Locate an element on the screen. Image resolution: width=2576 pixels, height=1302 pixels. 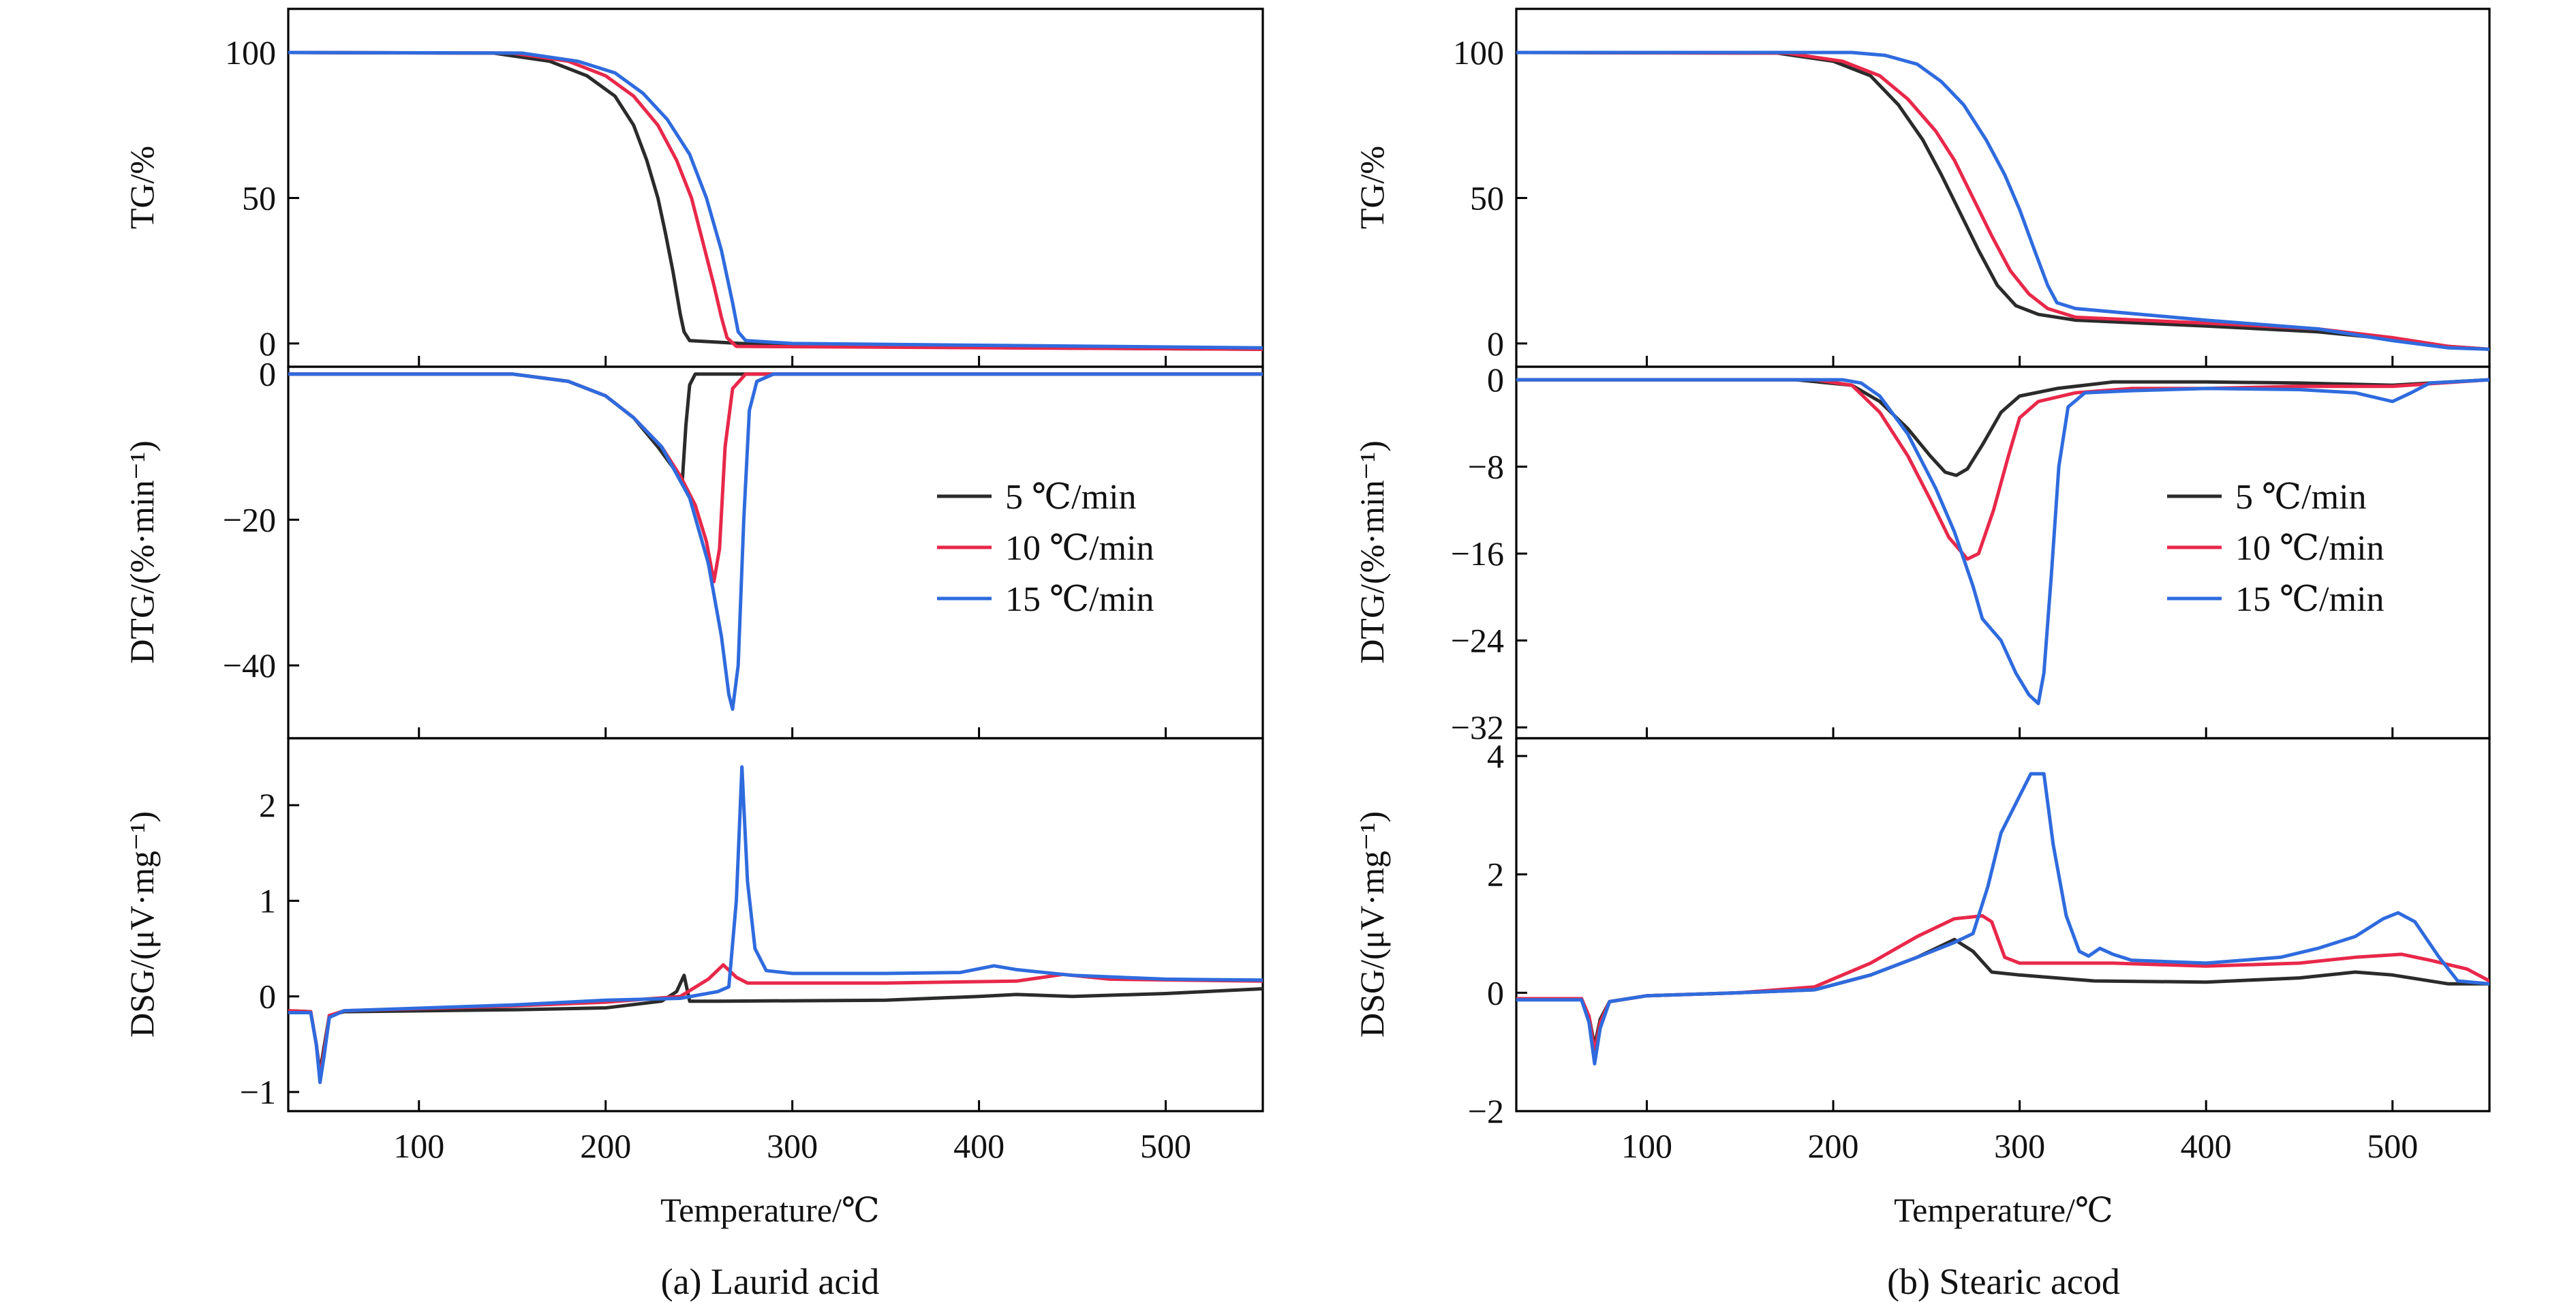
panel-a-dsg-marks: −1 0 1 2 100 200 300 400 500 is located at coordinates (751, 965).